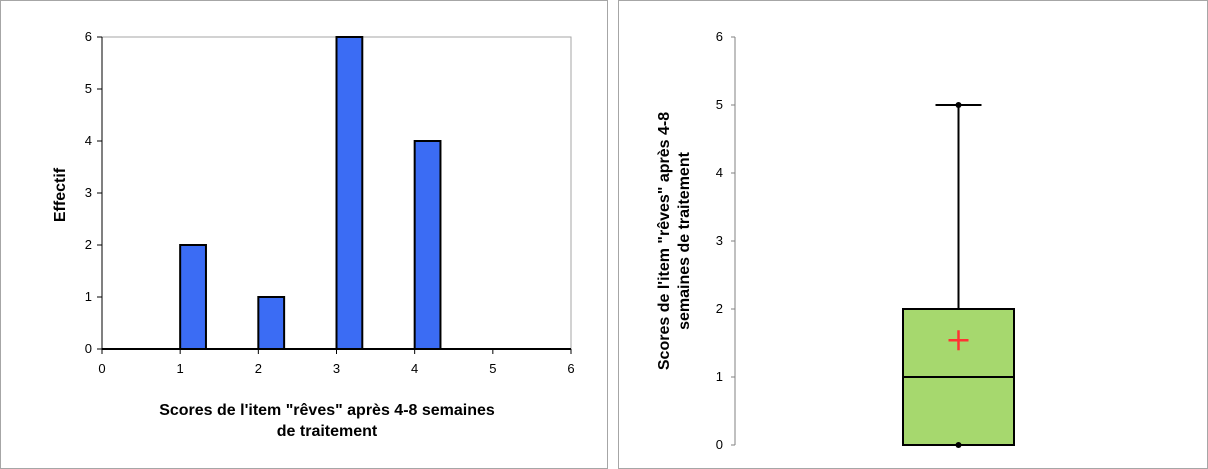 Image resolution: width=1208 pixels, height=469 pixels. I want to click on y-axis-title-line-1: Scores de l'item "rêves" après 4-8, so click(664, 241).